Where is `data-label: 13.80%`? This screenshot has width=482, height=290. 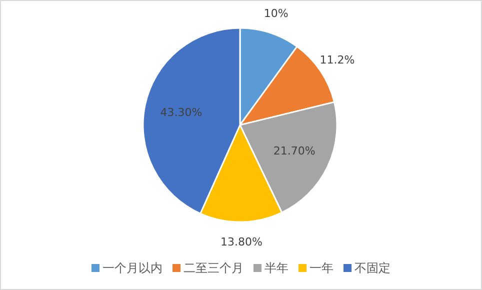
data-label: 13.80% is located at coordinates (241, 241).